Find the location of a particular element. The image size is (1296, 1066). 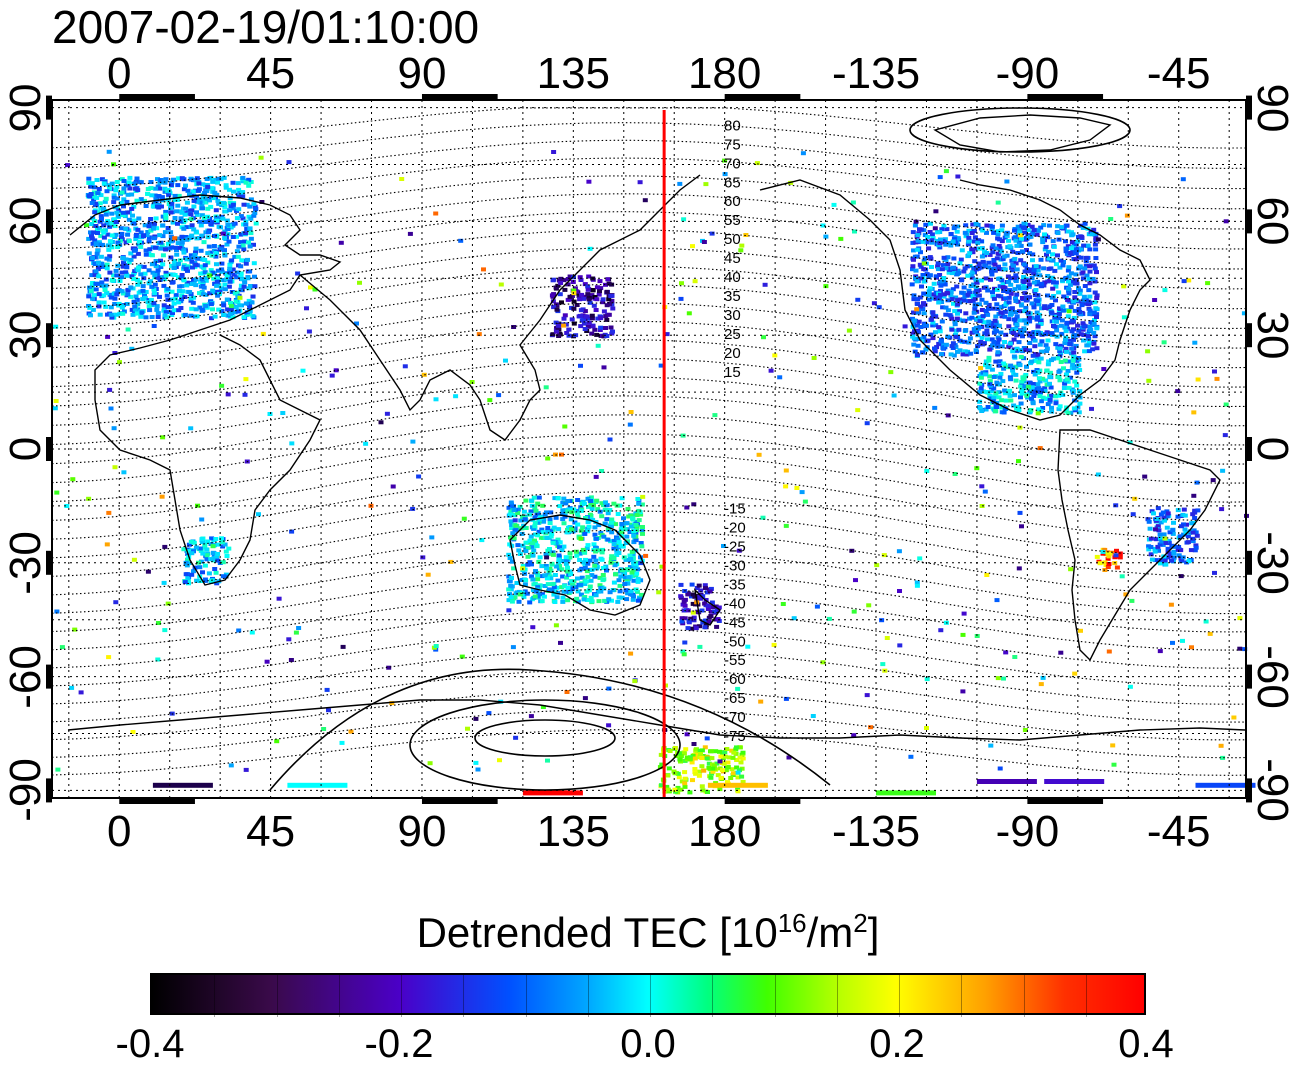

frame-tick-bar is located at coordinates (49, 676).